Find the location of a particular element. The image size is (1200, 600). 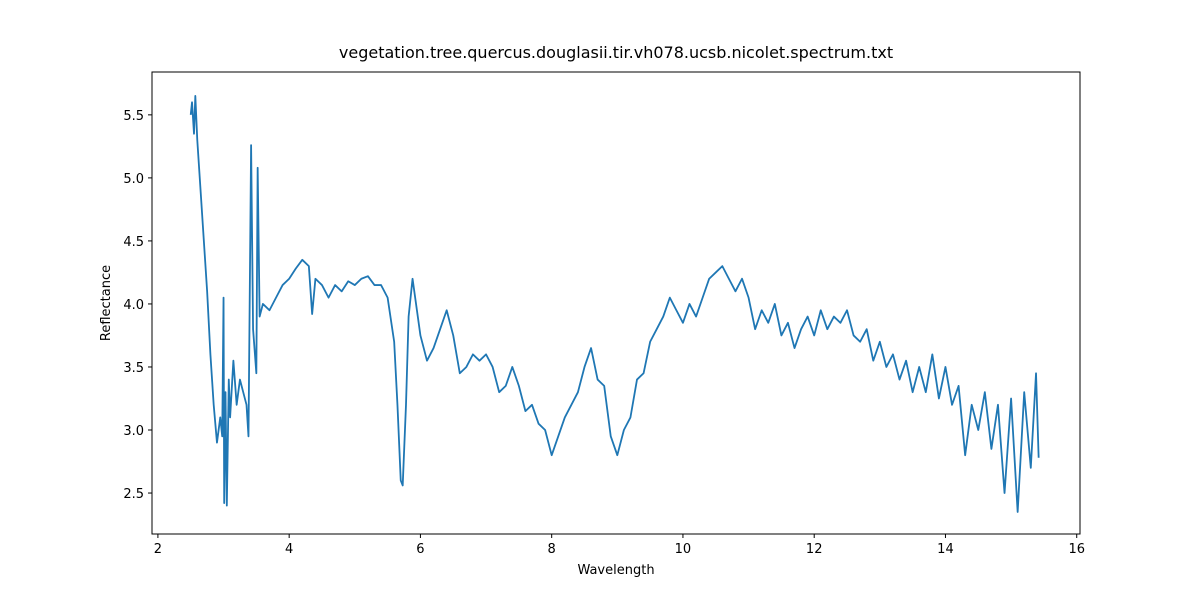

y-tick-label: 4.0 is located at coordinates (133, 305).